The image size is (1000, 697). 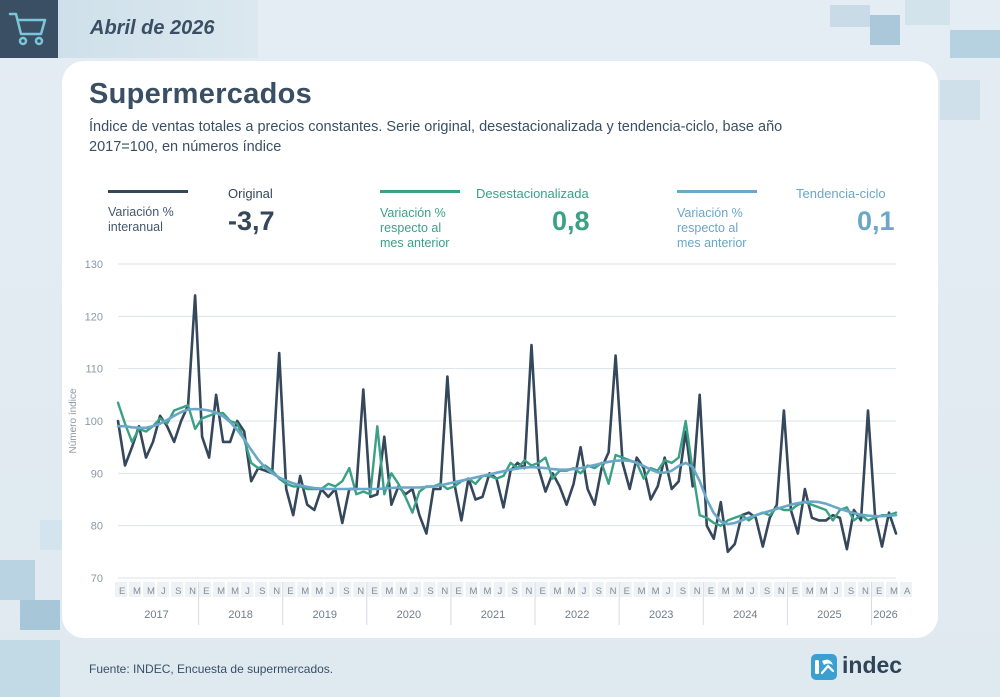 What do you see at coordinates (872, 665) in the screenshot?
I see `logo-text: indec` at bounding box center [872, 665].